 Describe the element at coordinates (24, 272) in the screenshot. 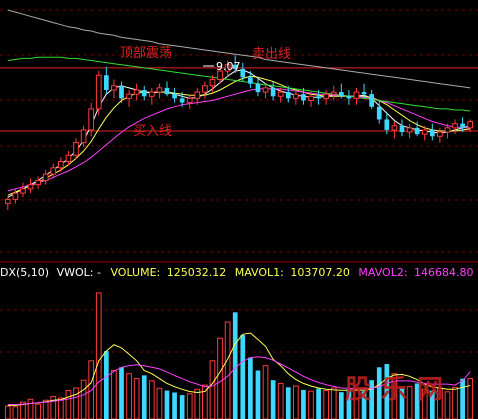

I see `indicator-prefix: DX(5,10)` at that location.